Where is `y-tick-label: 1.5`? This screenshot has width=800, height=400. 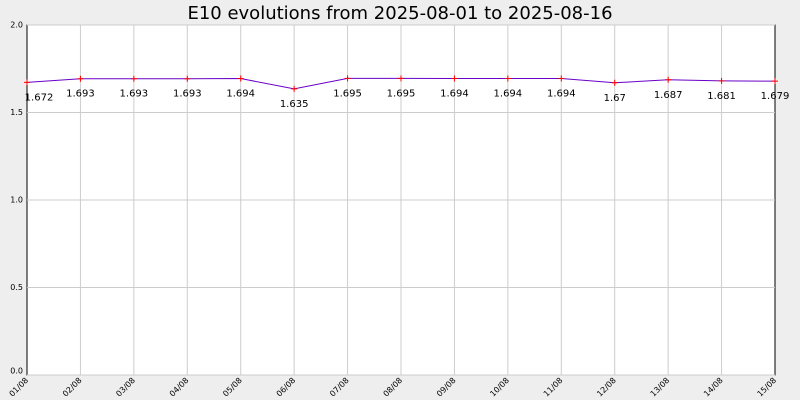
y-tick-label: 1.5 is located at coordinates (16, 112).